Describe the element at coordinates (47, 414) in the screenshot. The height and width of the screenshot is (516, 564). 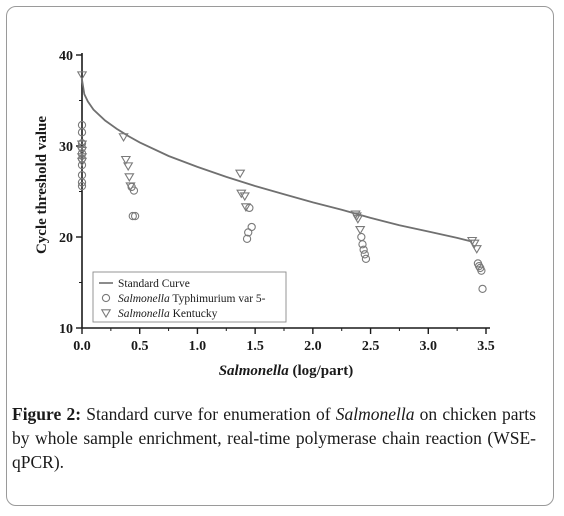
I see `caption-label: Figure 2:` at that location.